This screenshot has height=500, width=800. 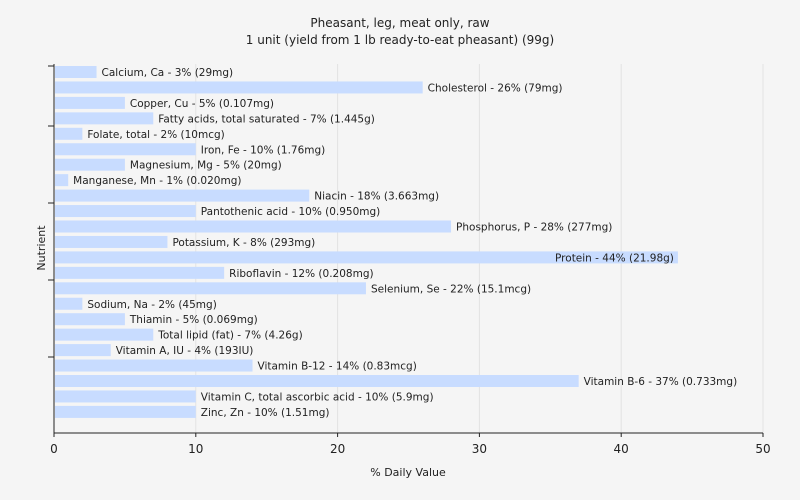 What do you see at coordinates (337, 367) in the screenshot?
I see `bar-label: Vitamin B-12 - 14% (0.83mcg)` at bounding box center [337, 367].